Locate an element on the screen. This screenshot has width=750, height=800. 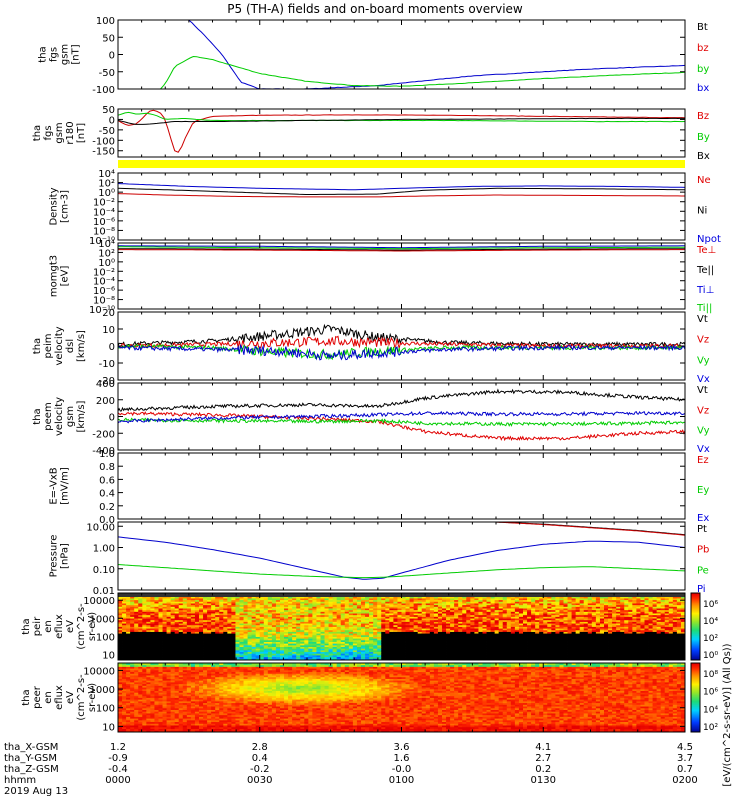
y-axis-label: r180 is located at coordinates (70, 132).